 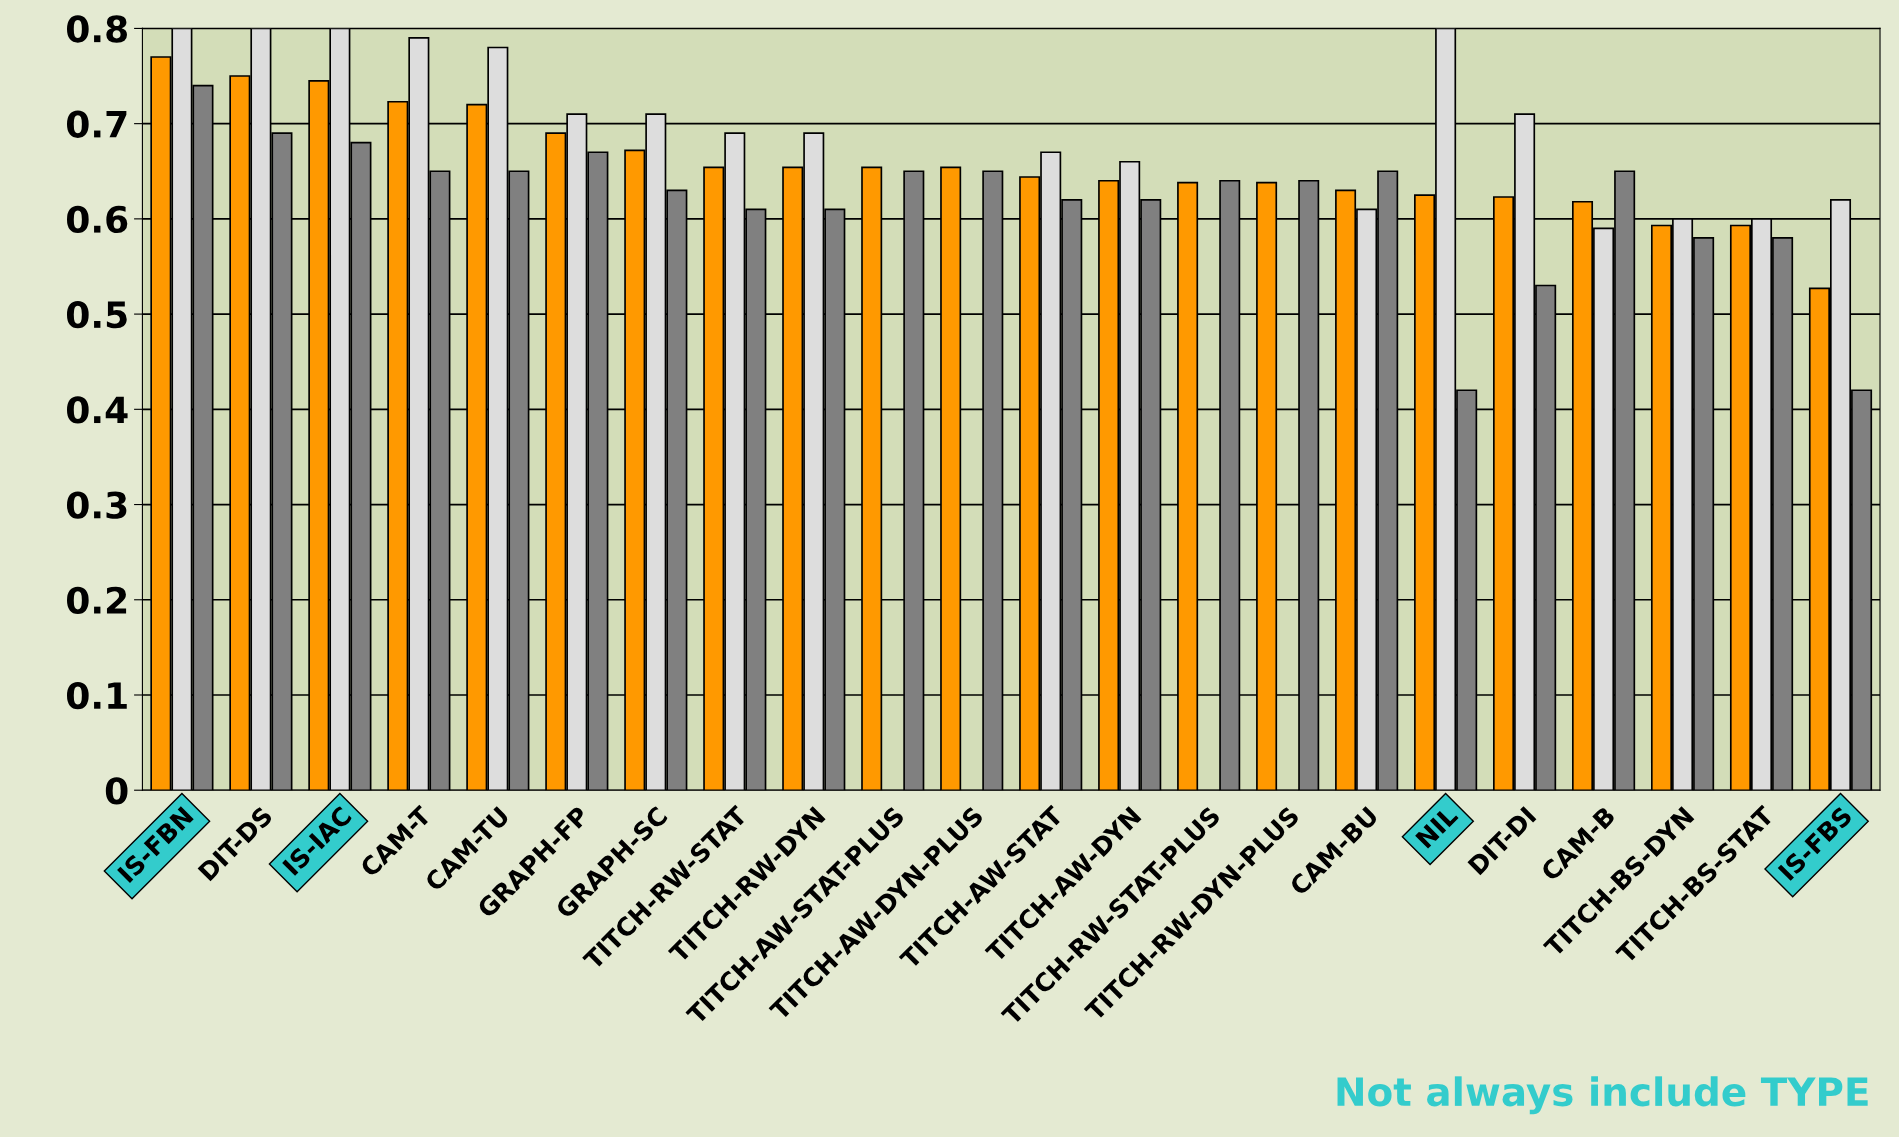 I want to click on x-tick-label: NIL, so click(x=1437, y=827).